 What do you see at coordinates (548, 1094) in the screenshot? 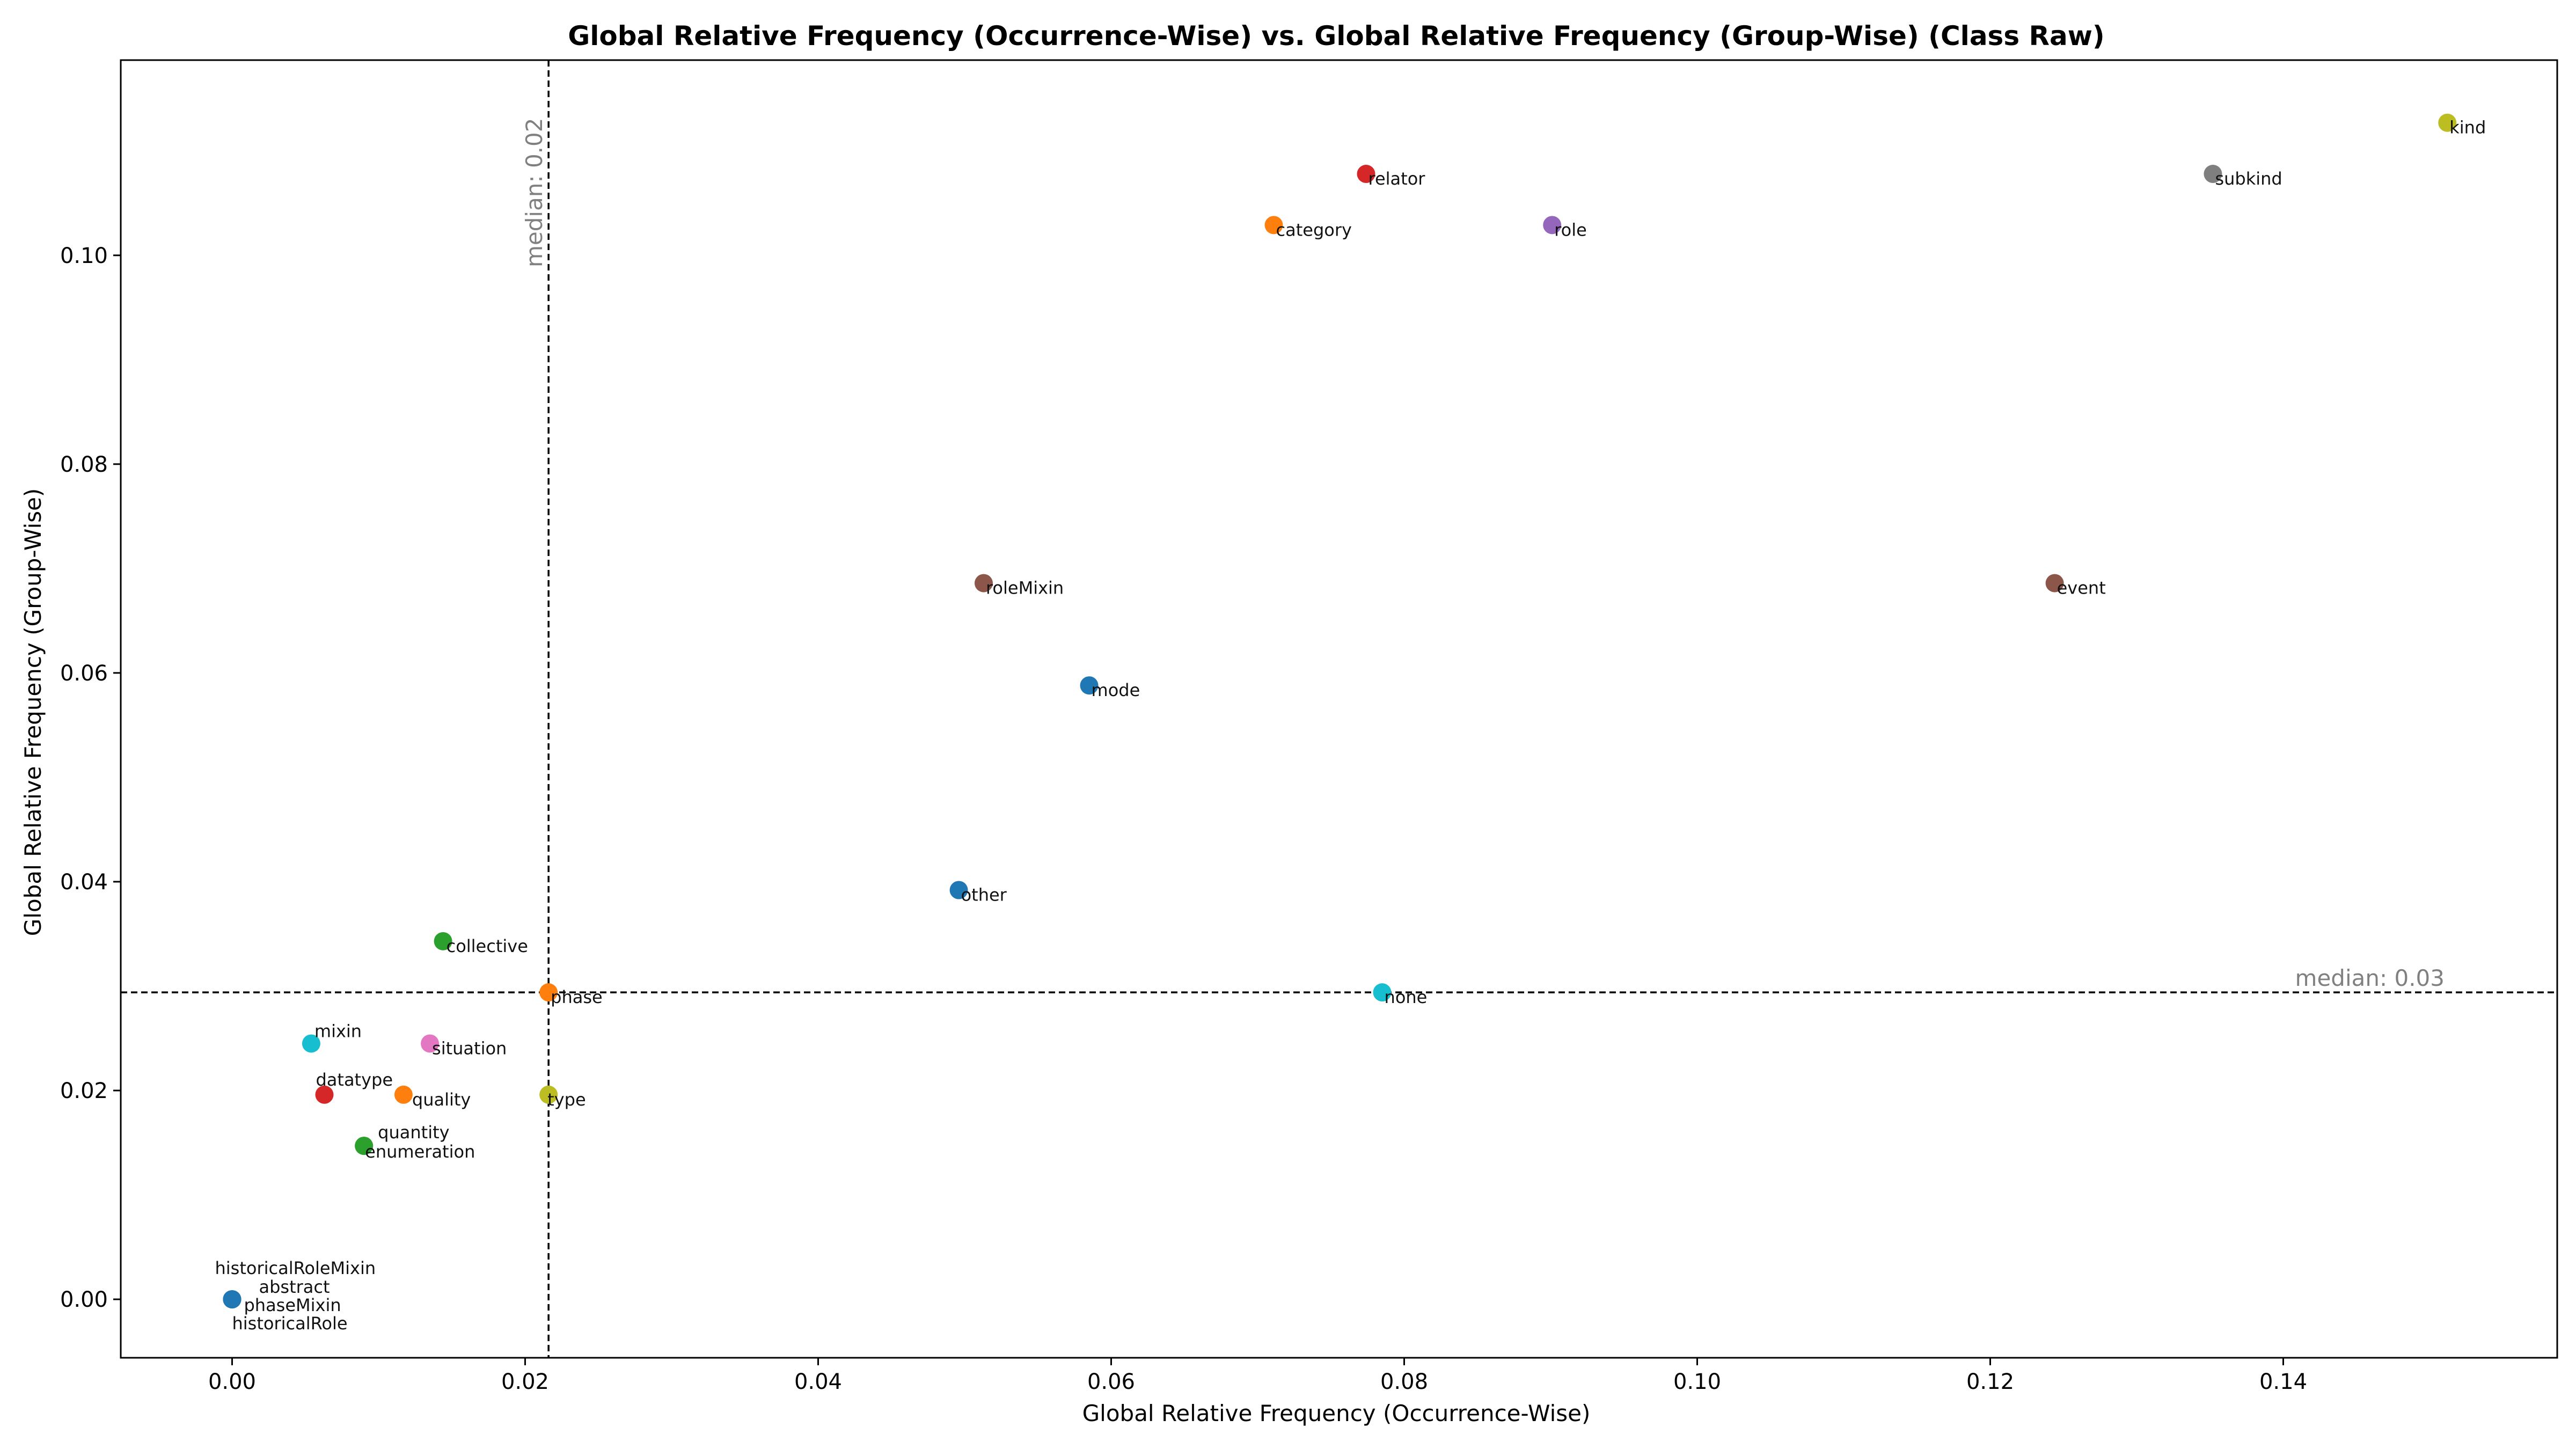
I see `point-type` at bounding box center [548, 1094].